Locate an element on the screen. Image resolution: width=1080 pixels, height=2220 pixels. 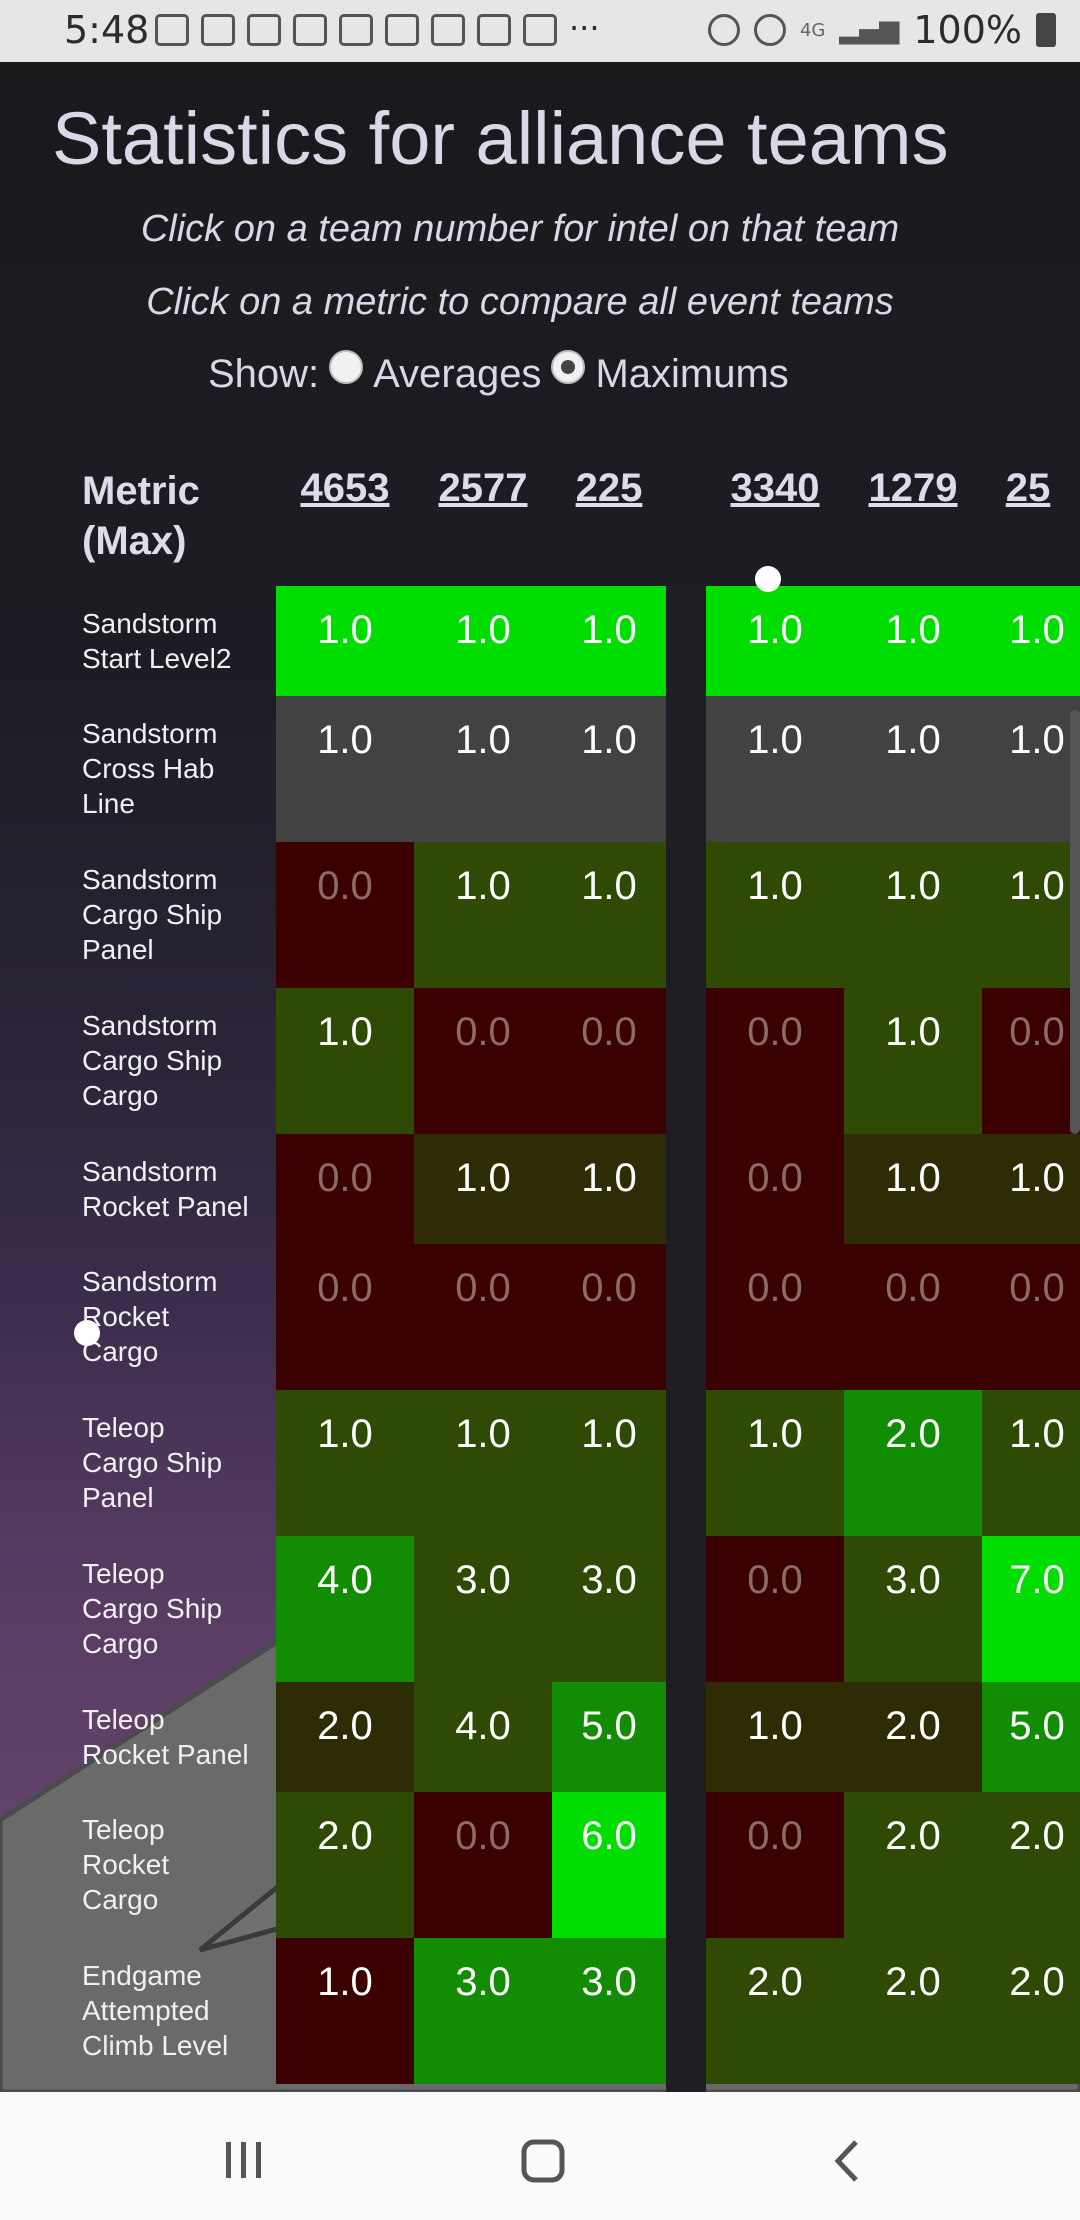
team-link-225: 225 is located at coordinates (609, 488).